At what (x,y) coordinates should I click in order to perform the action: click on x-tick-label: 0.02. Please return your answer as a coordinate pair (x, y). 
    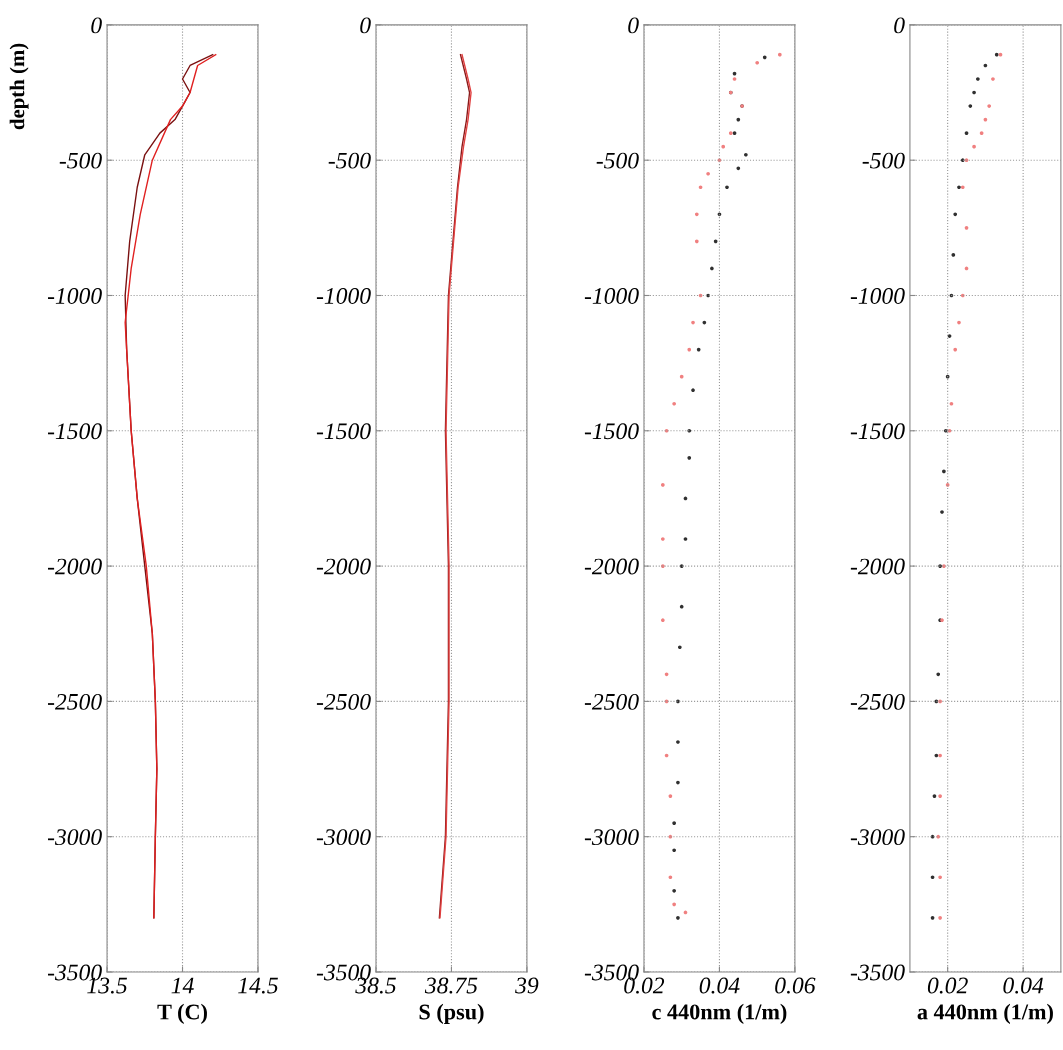
    Looking at the image, I should click on (947, 985).